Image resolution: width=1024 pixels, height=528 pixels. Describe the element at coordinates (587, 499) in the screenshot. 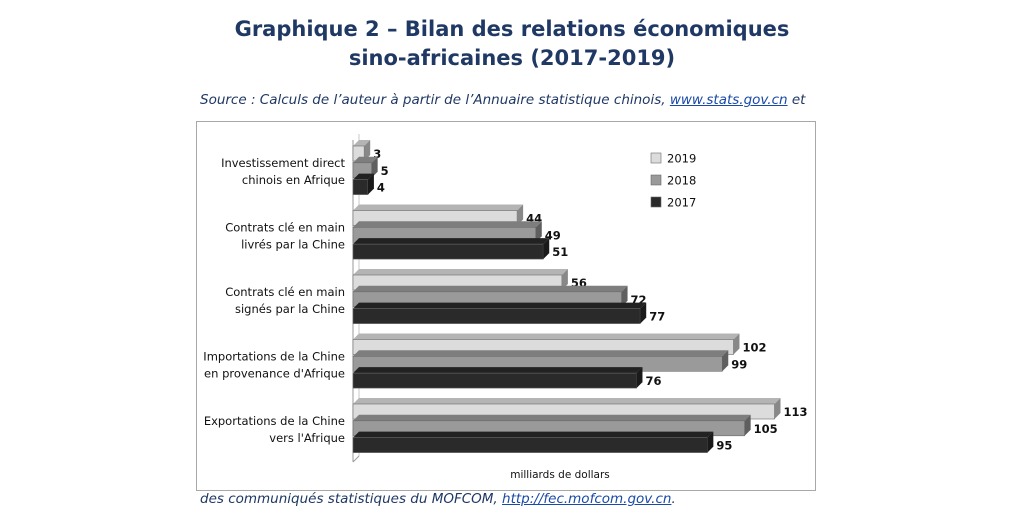

I see `mofcom-link: http://fec.mofcom.gov.cn` at that location.